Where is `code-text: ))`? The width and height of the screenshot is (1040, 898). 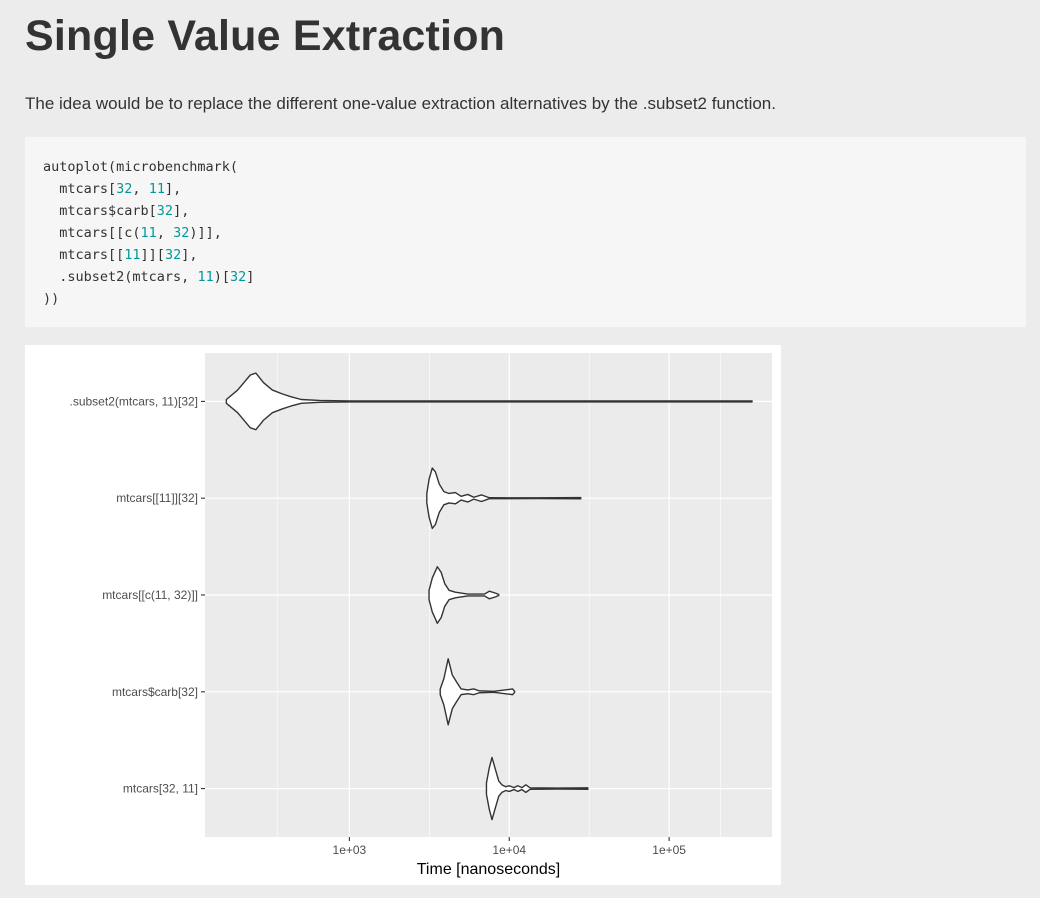 code-text: )) is located at coordinates (51, 299).